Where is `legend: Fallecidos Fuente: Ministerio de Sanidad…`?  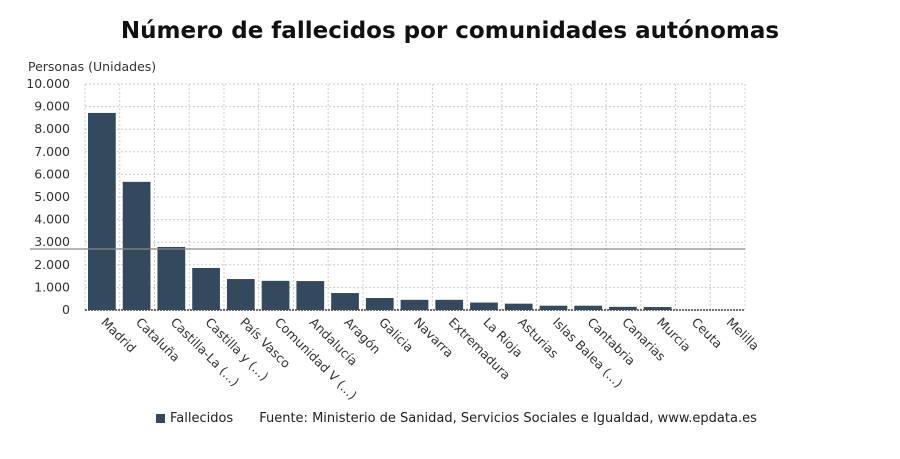
legend: Fallecidos Fuente: Ministerio de Sanidad… is located at coordinates (456, 418).